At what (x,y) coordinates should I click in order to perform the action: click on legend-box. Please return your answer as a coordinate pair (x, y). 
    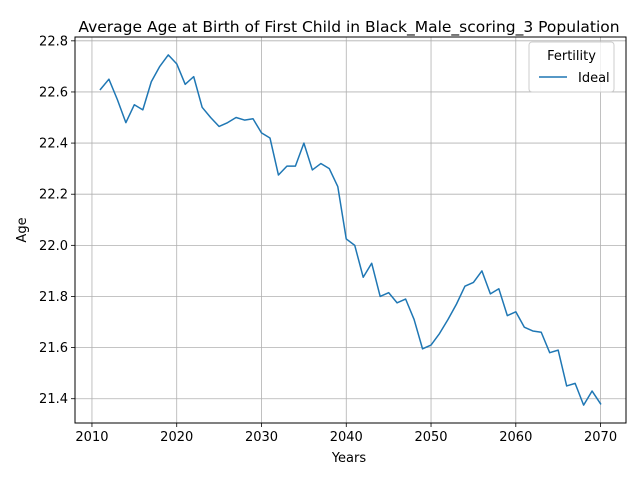
    Looking at the image, I should click on (571, 67).